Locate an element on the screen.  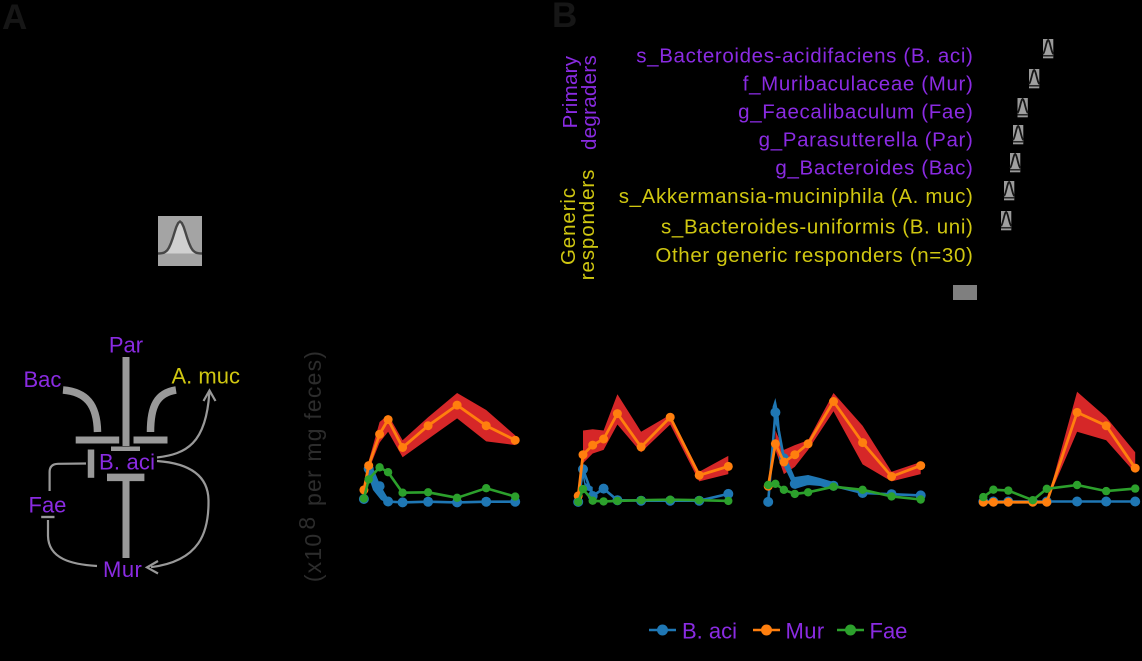
svg-text: (x108 per mg feces) is located at coordinates (310, 466).